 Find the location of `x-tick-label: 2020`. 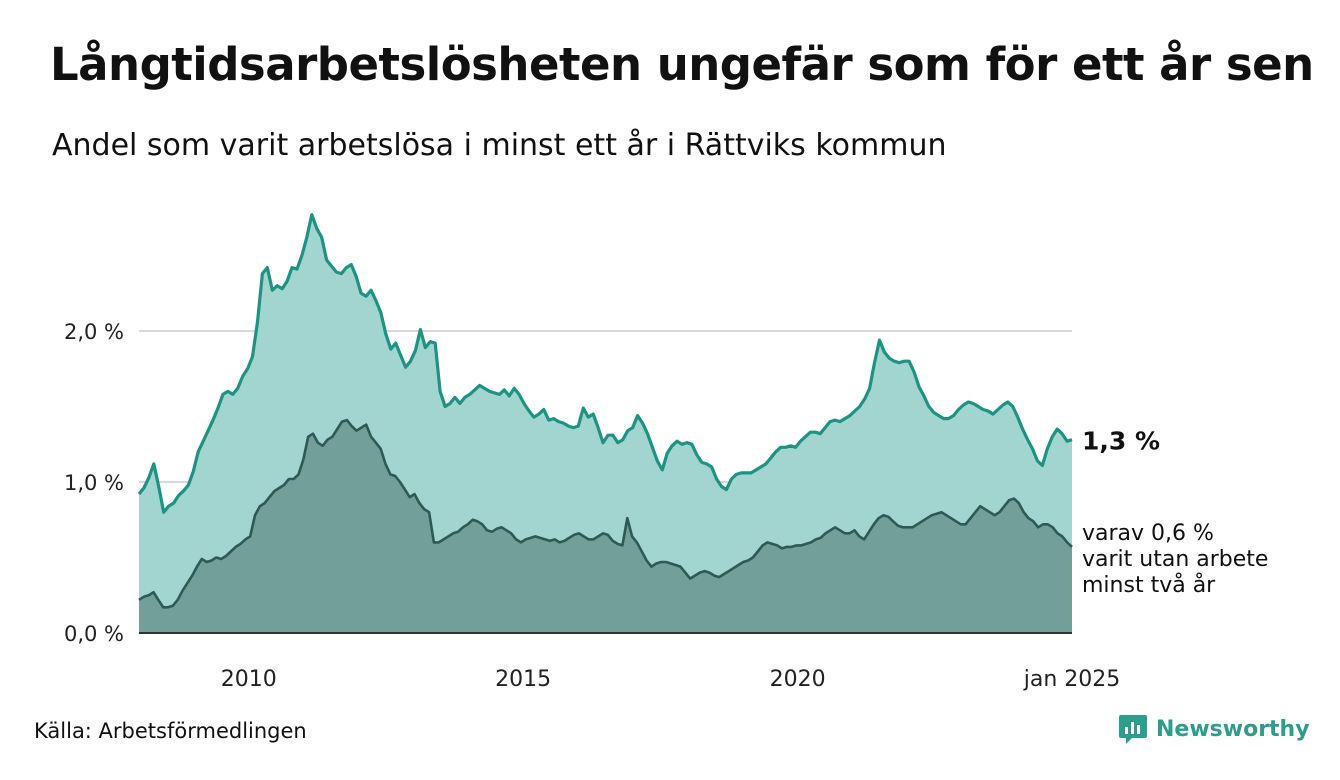

x-tick-label: 2020 is located at coordinates (798, 679).